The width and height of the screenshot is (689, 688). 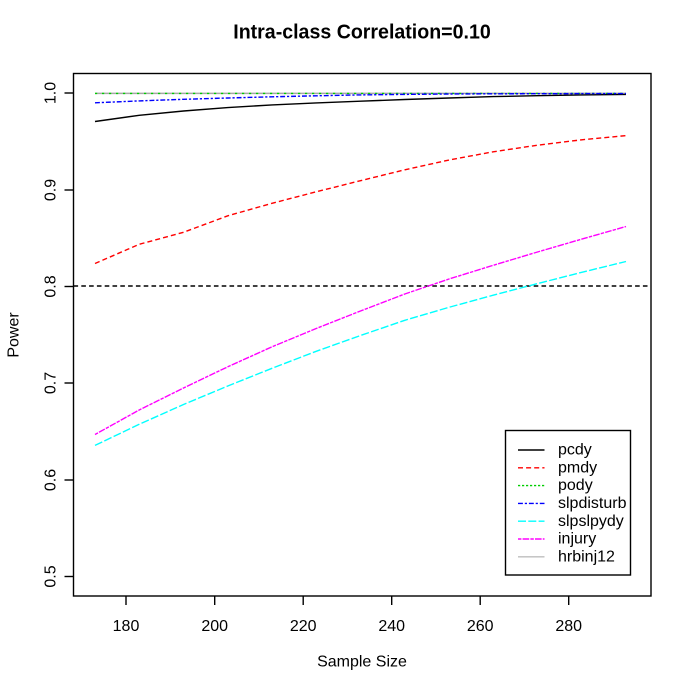 What do you see at coordinates (362, 32) in the screenshot?
I see `svg-text: Intra-class Correlation=0.10` at bounding box center [362, 32].